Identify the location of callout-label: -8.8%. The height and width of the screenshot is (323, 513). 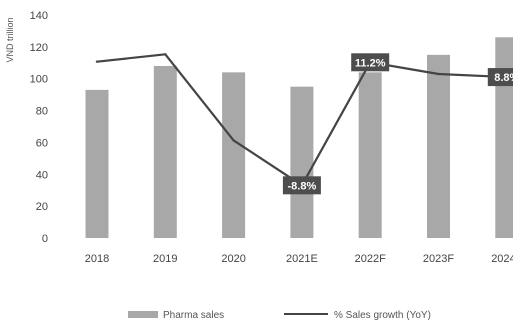
(302, 186).